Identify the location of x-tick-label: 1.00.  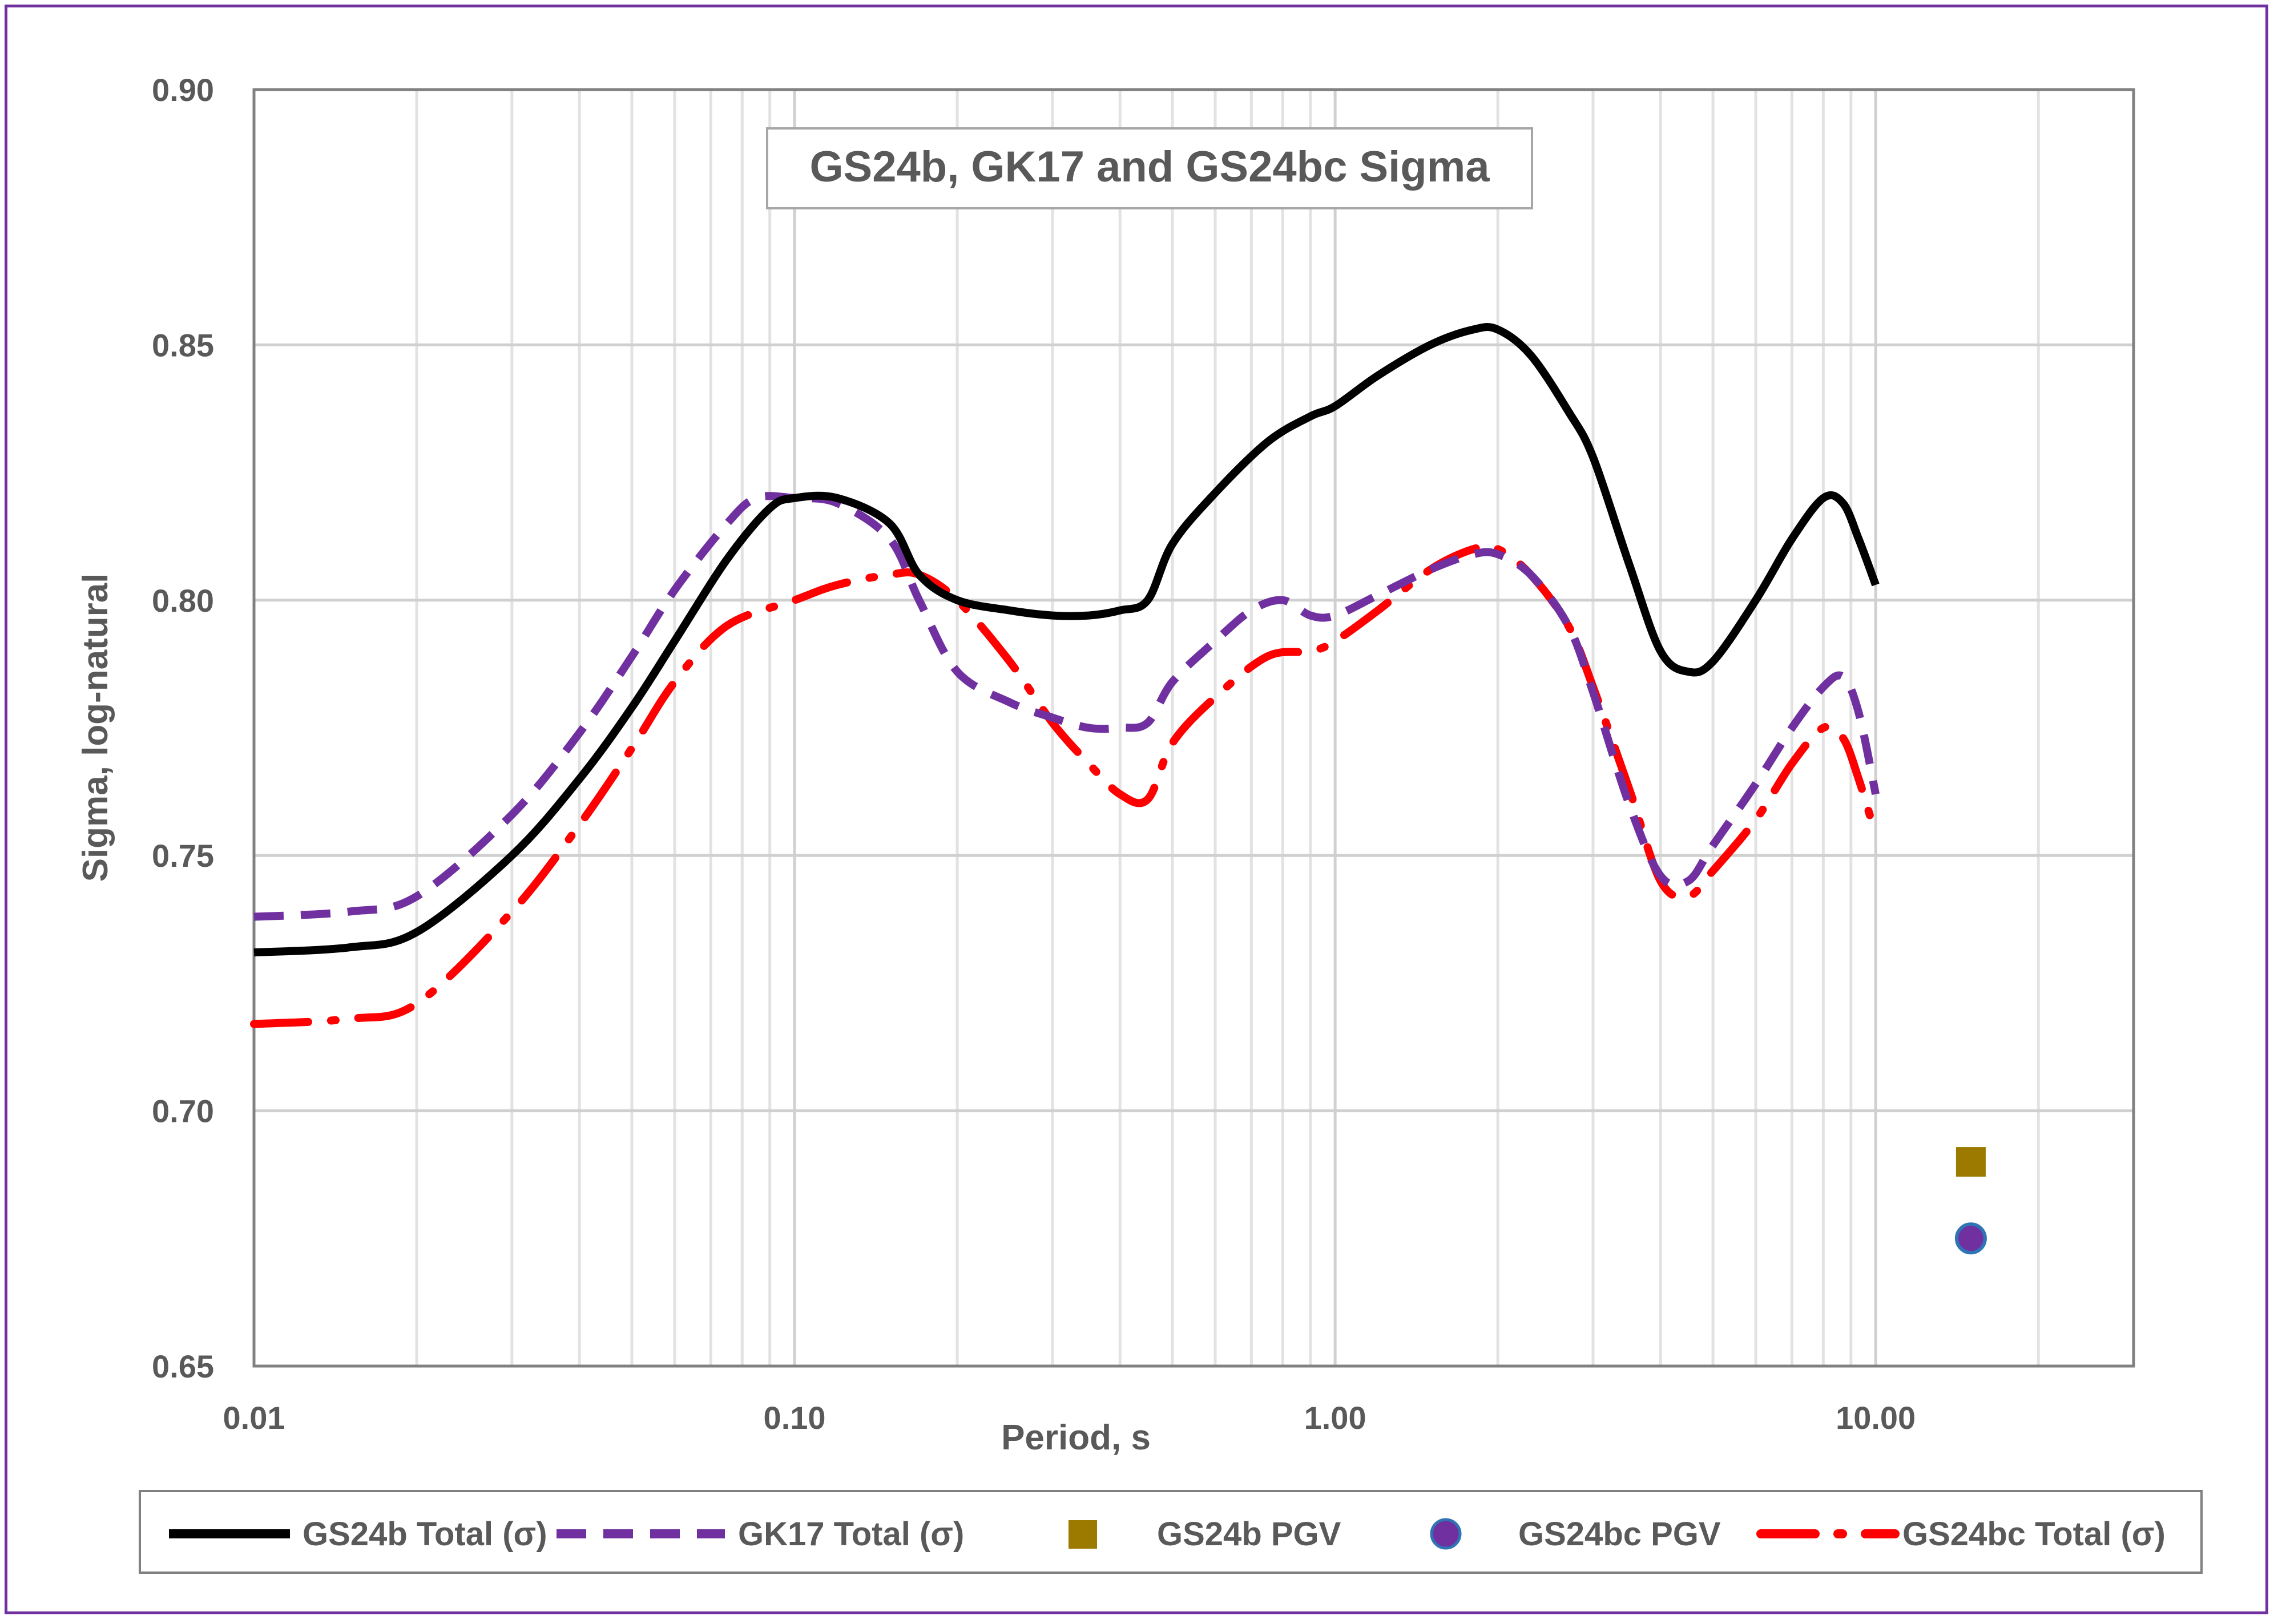
(1335, 1418).